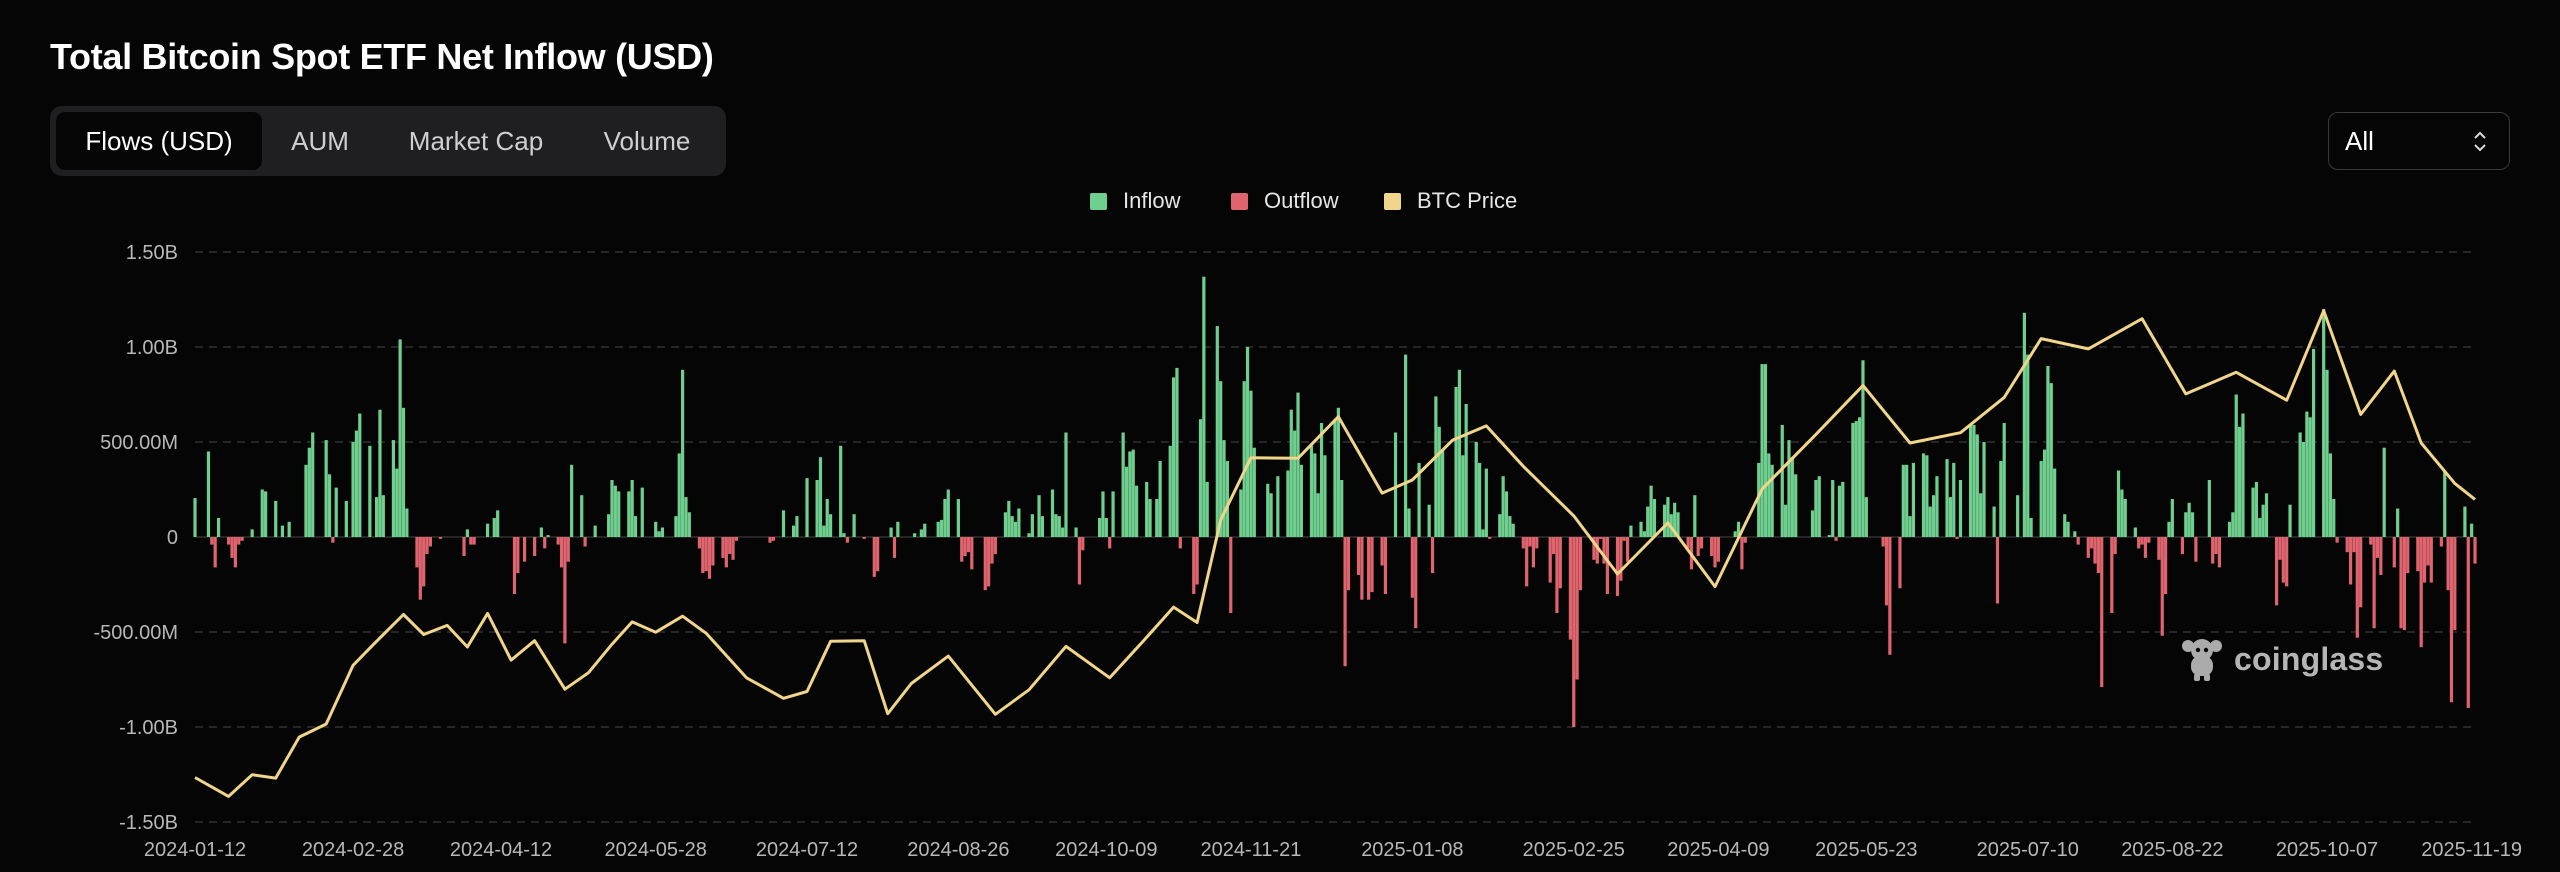  What do you see at coordinates (647, 140) in the screenshot?
I see `tab-volume: Volume` at bounding box center [647, 140].